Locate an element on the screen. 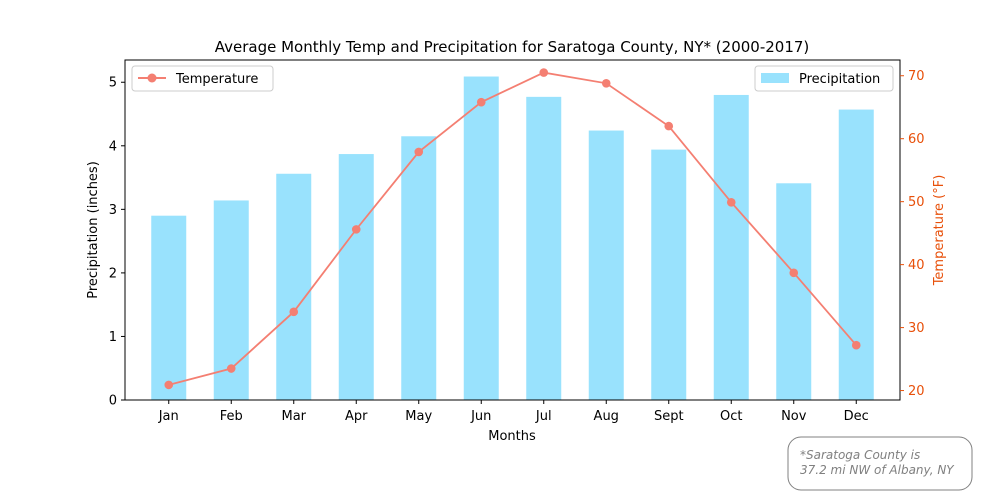 This screenshot has height=500, width=1000. right-axis: 20 30 40 50 60 70 is located at coordinates (912, 234).